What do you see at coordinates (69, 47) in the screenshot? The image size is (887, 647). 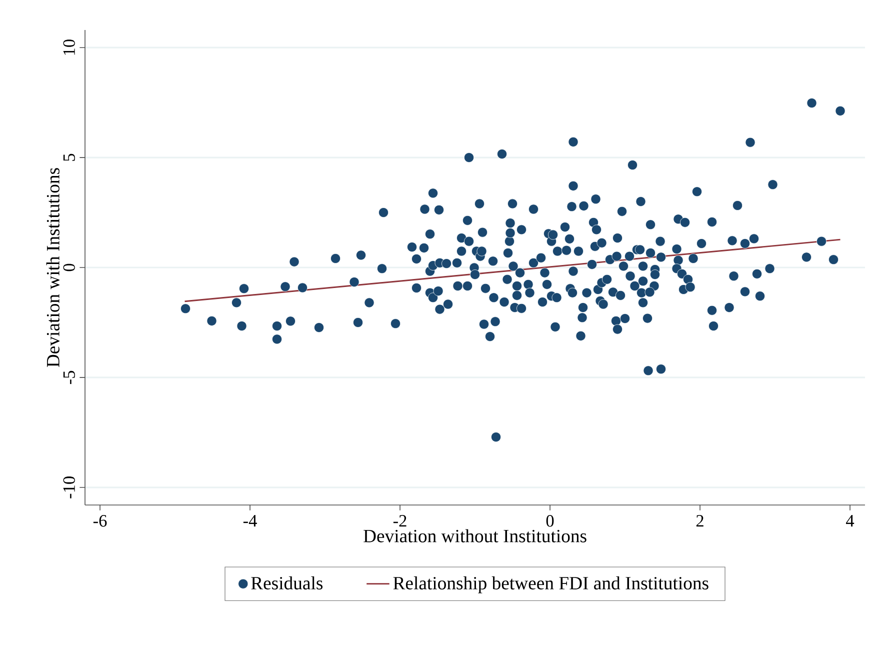 I see `y-tick-label: 10` at bounding box center [69, 47].